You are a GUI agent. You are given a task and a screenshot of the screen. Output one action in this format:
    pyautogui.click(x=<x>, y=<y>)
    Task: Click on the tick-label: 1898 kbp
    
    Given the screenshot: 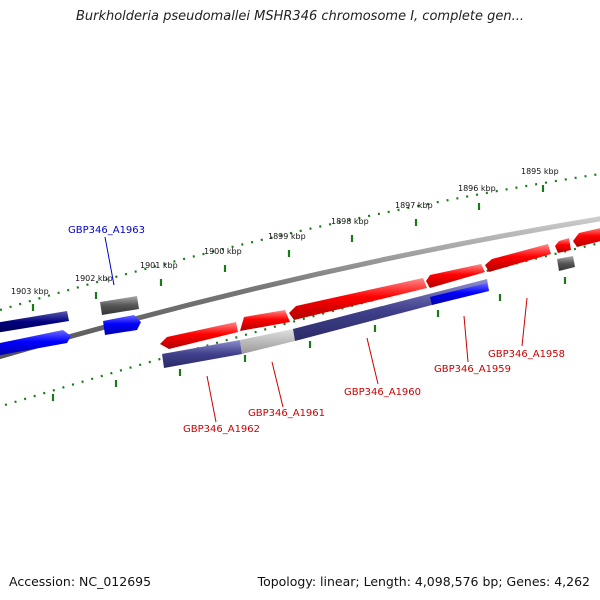 What is the action you would take?
    pyautogui.click(x=350, y=221)
    